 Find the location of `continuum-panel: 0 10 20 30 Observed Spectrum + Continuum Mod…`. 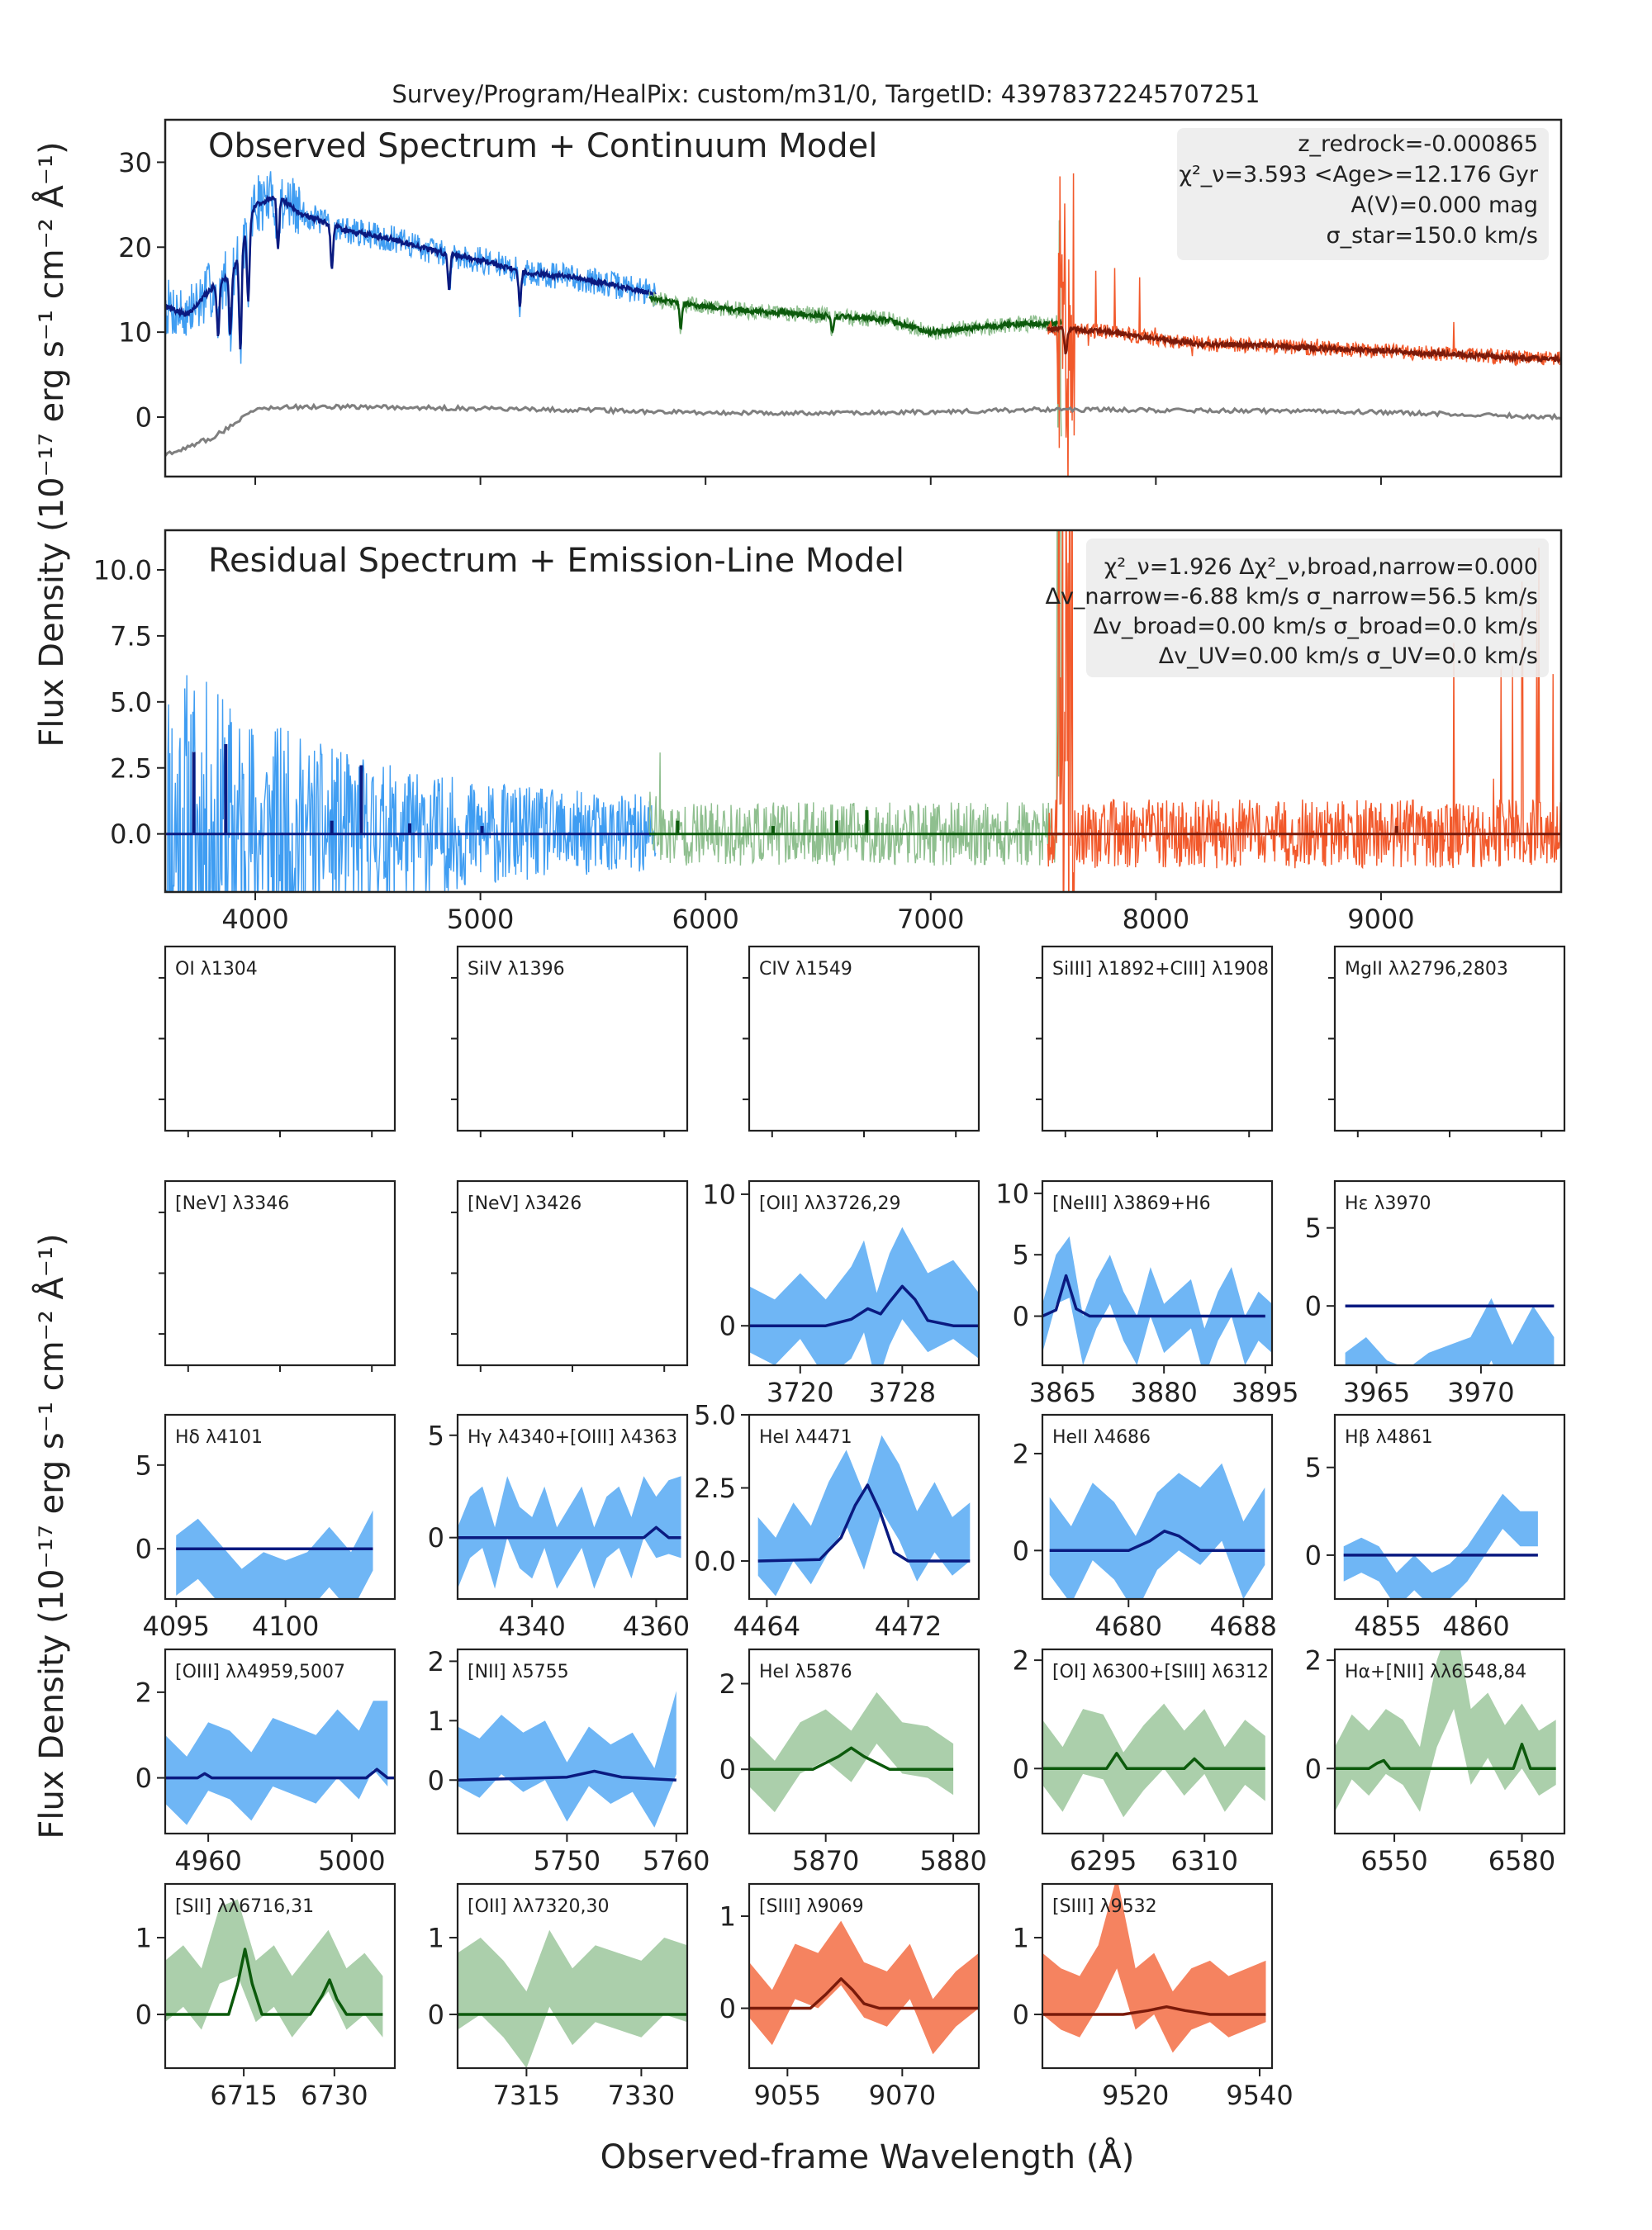

continuum-panel: 0 10 20 30 Observed Spectrum + Continuum Mod… is located at coordinates (840, 301).